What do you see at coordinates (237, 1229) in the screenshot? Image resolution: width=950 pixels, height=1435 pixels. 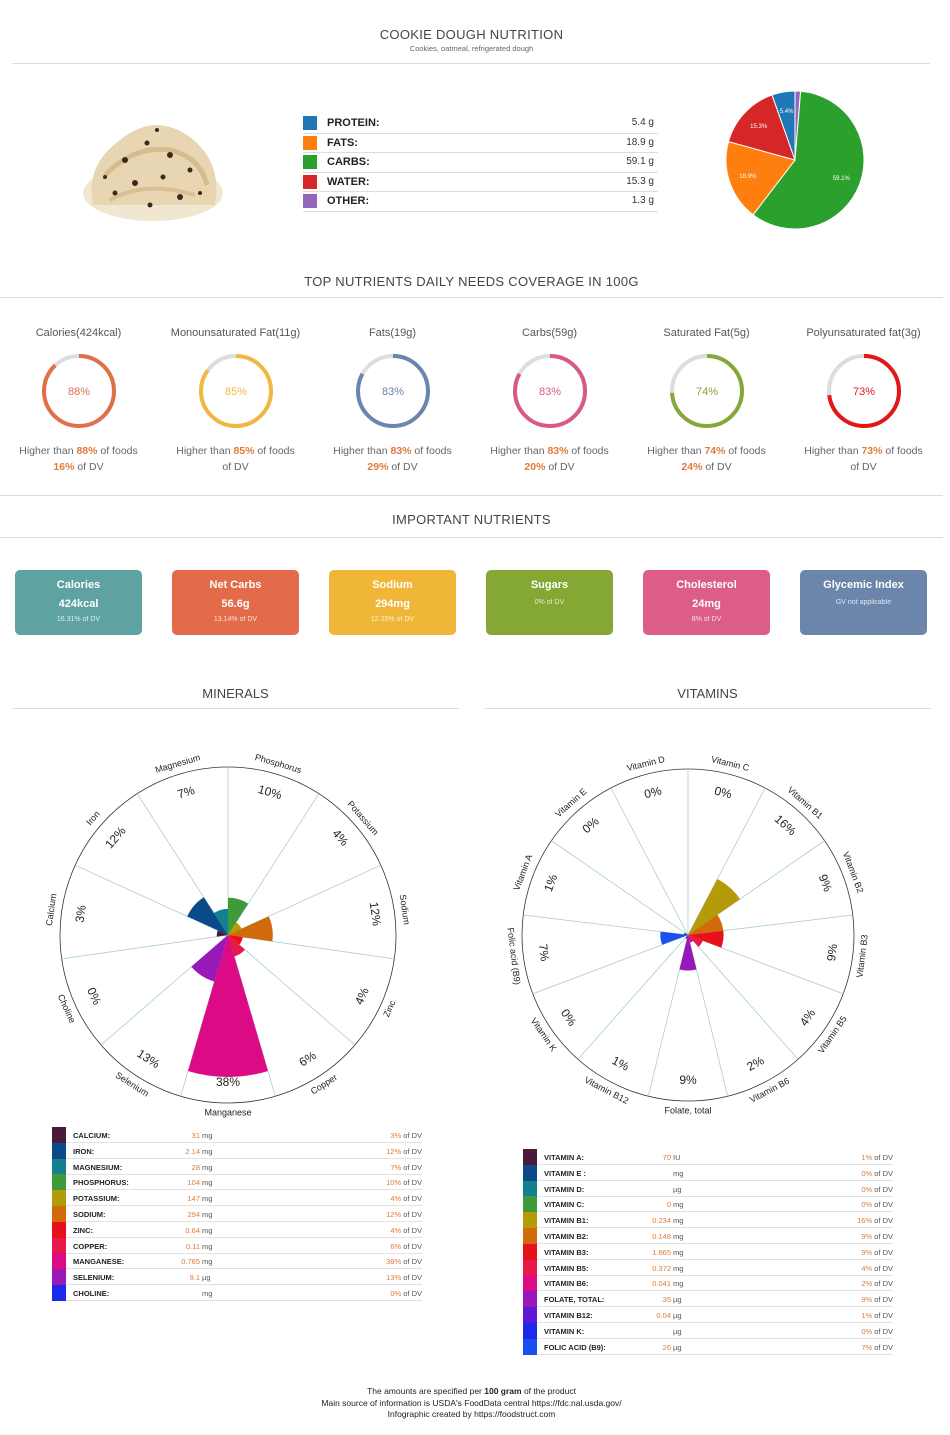 I see `table-row: ZINC: 0.64 mg 4% of DV` at bounding box center [237, 1229].